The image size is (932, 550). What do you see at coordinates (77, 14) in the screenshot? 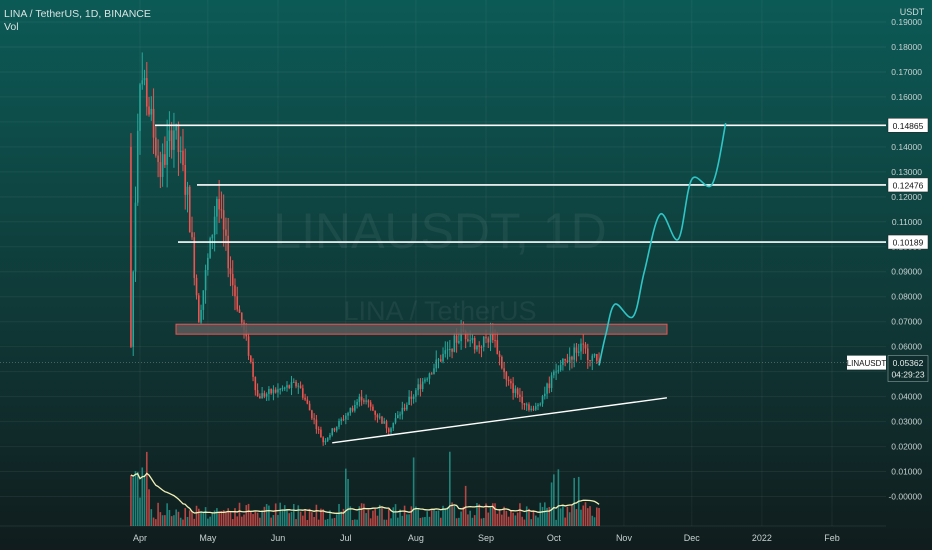
I see `symbol-line: LINA / TetherUS, 1D, BINANCE` at bounding box center [77, 14].